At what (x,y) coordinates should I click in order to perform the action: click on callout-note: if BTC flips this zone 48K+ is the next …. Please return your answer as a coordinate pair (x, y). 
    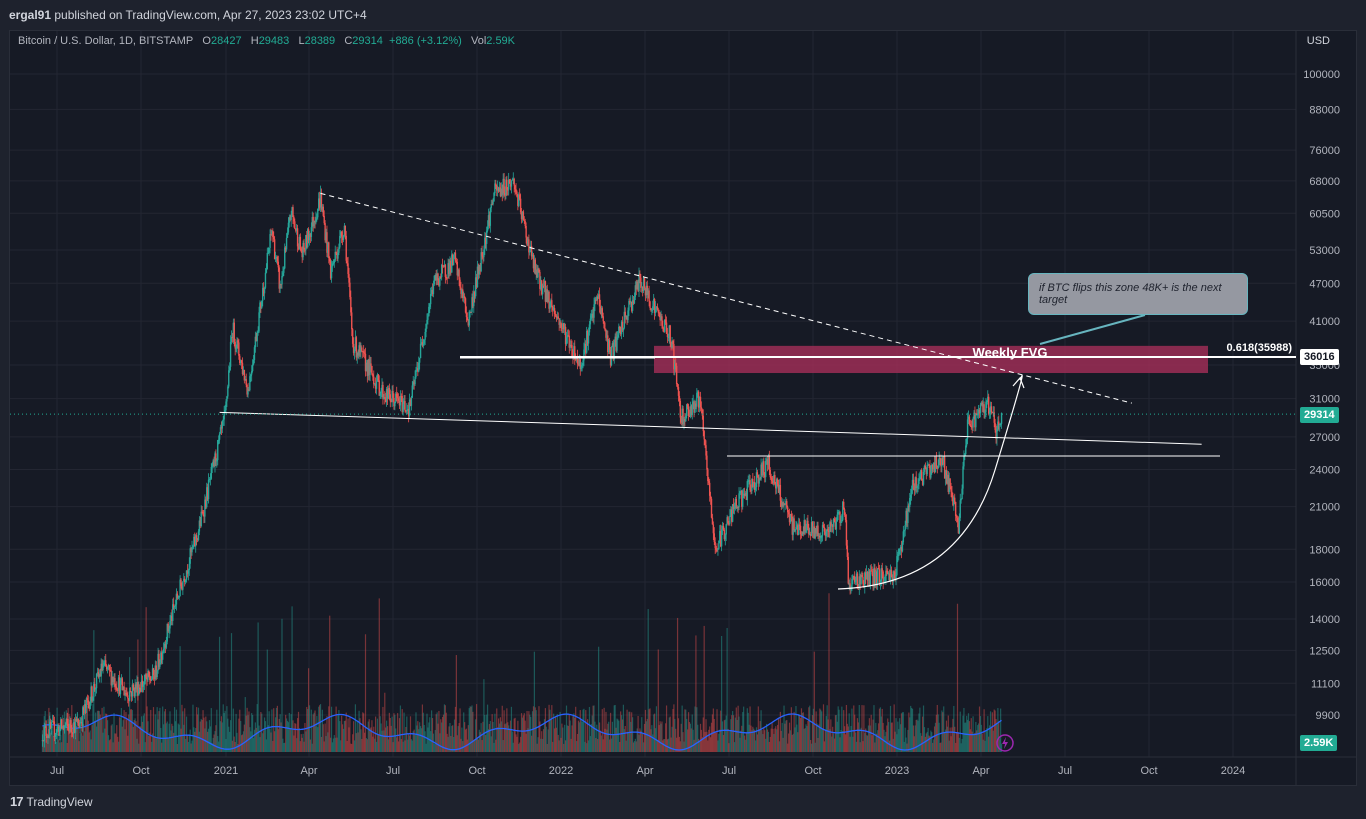
    Looking at the image, I should click on (1138, 294).